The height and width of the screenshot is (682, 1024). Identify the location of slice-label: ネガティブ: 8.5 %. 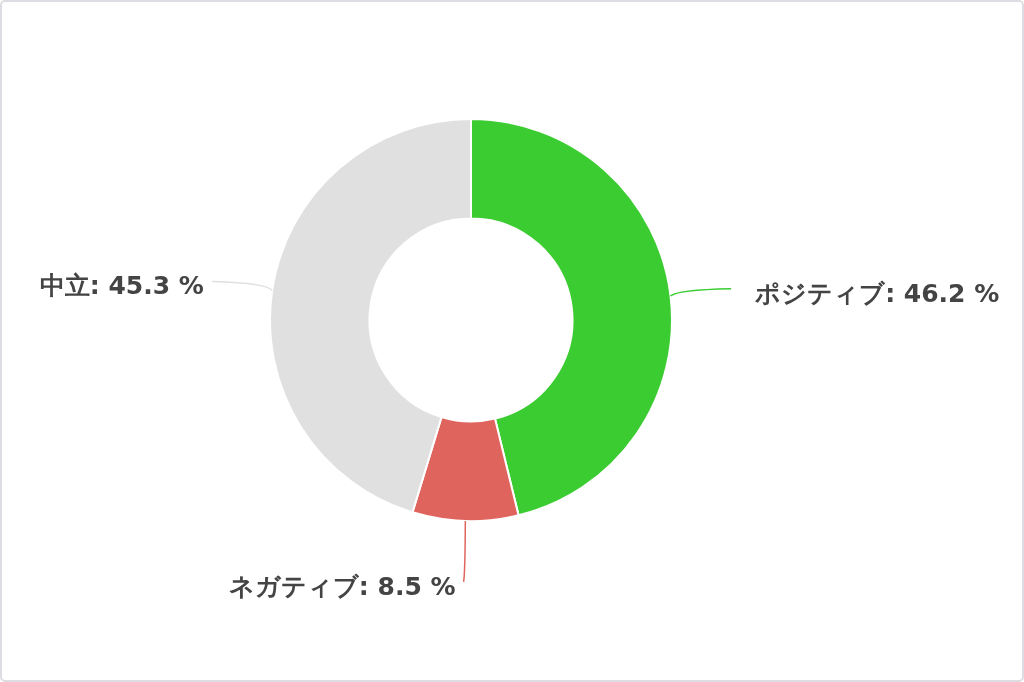
(342, 586).